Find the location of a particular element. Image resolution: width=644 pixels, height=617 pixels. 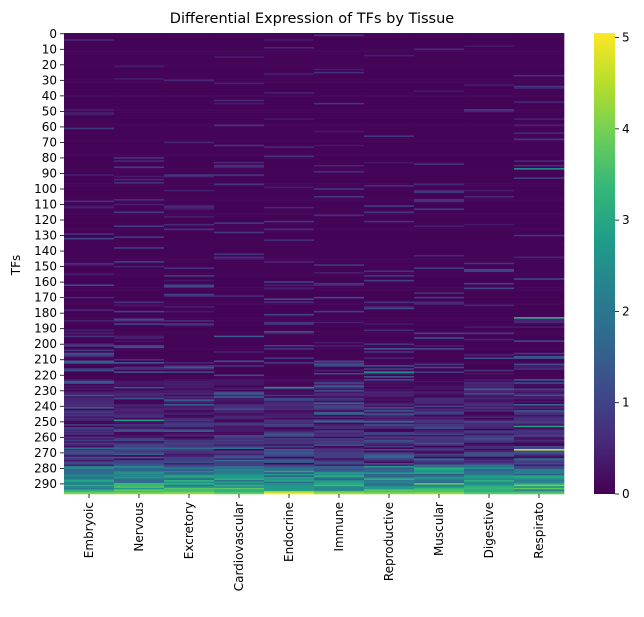

y-tick-label: 230 is located at coordinates (45, 391).